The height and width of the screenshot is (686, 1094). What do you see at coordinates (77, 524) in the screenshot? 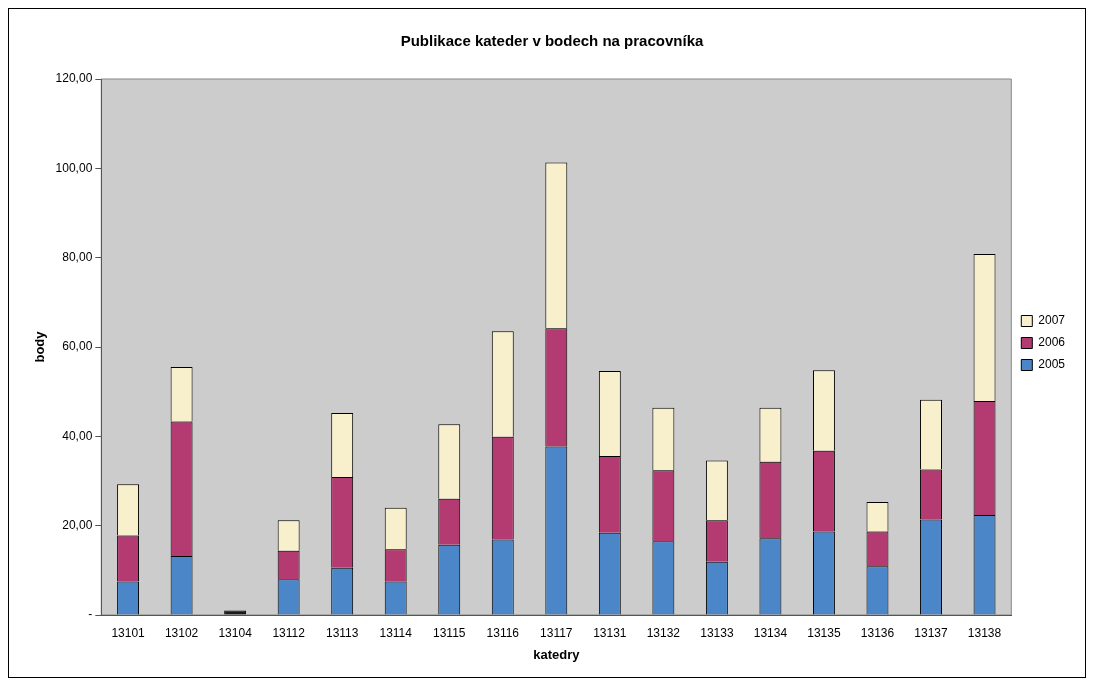
I see `y-tick-label: 20,00` at bounding box center [77, 524].